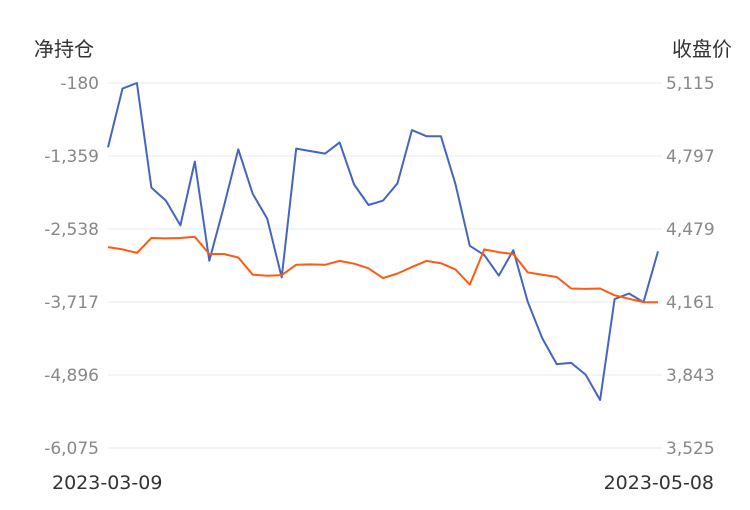 The image size is (750, 510). What do you see at coordinates (382, 269) in the screenshot?
I see `closing-price-line` at bounding box center [382, 269].